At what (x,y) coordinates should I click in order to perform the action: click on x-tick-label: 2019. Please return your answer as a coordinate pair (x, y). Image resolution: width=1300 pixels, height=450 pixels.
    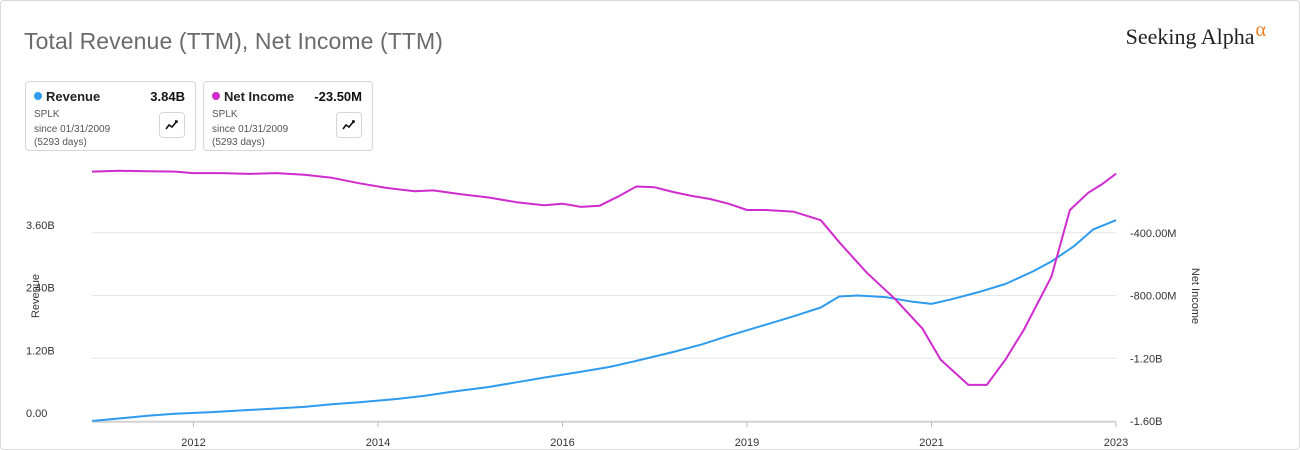
    Looking at the image, I should click on (747, 443).